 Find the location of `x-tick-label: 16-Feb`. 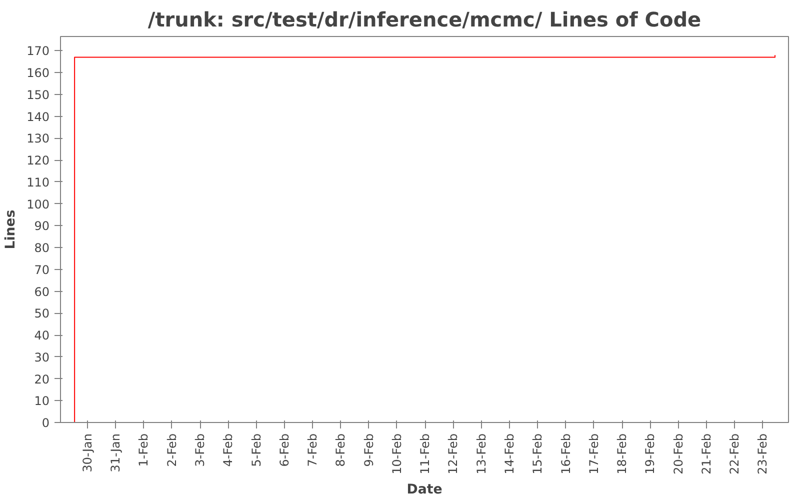

x-tick-label: 16-Feb is located at coordinates (565, 453).